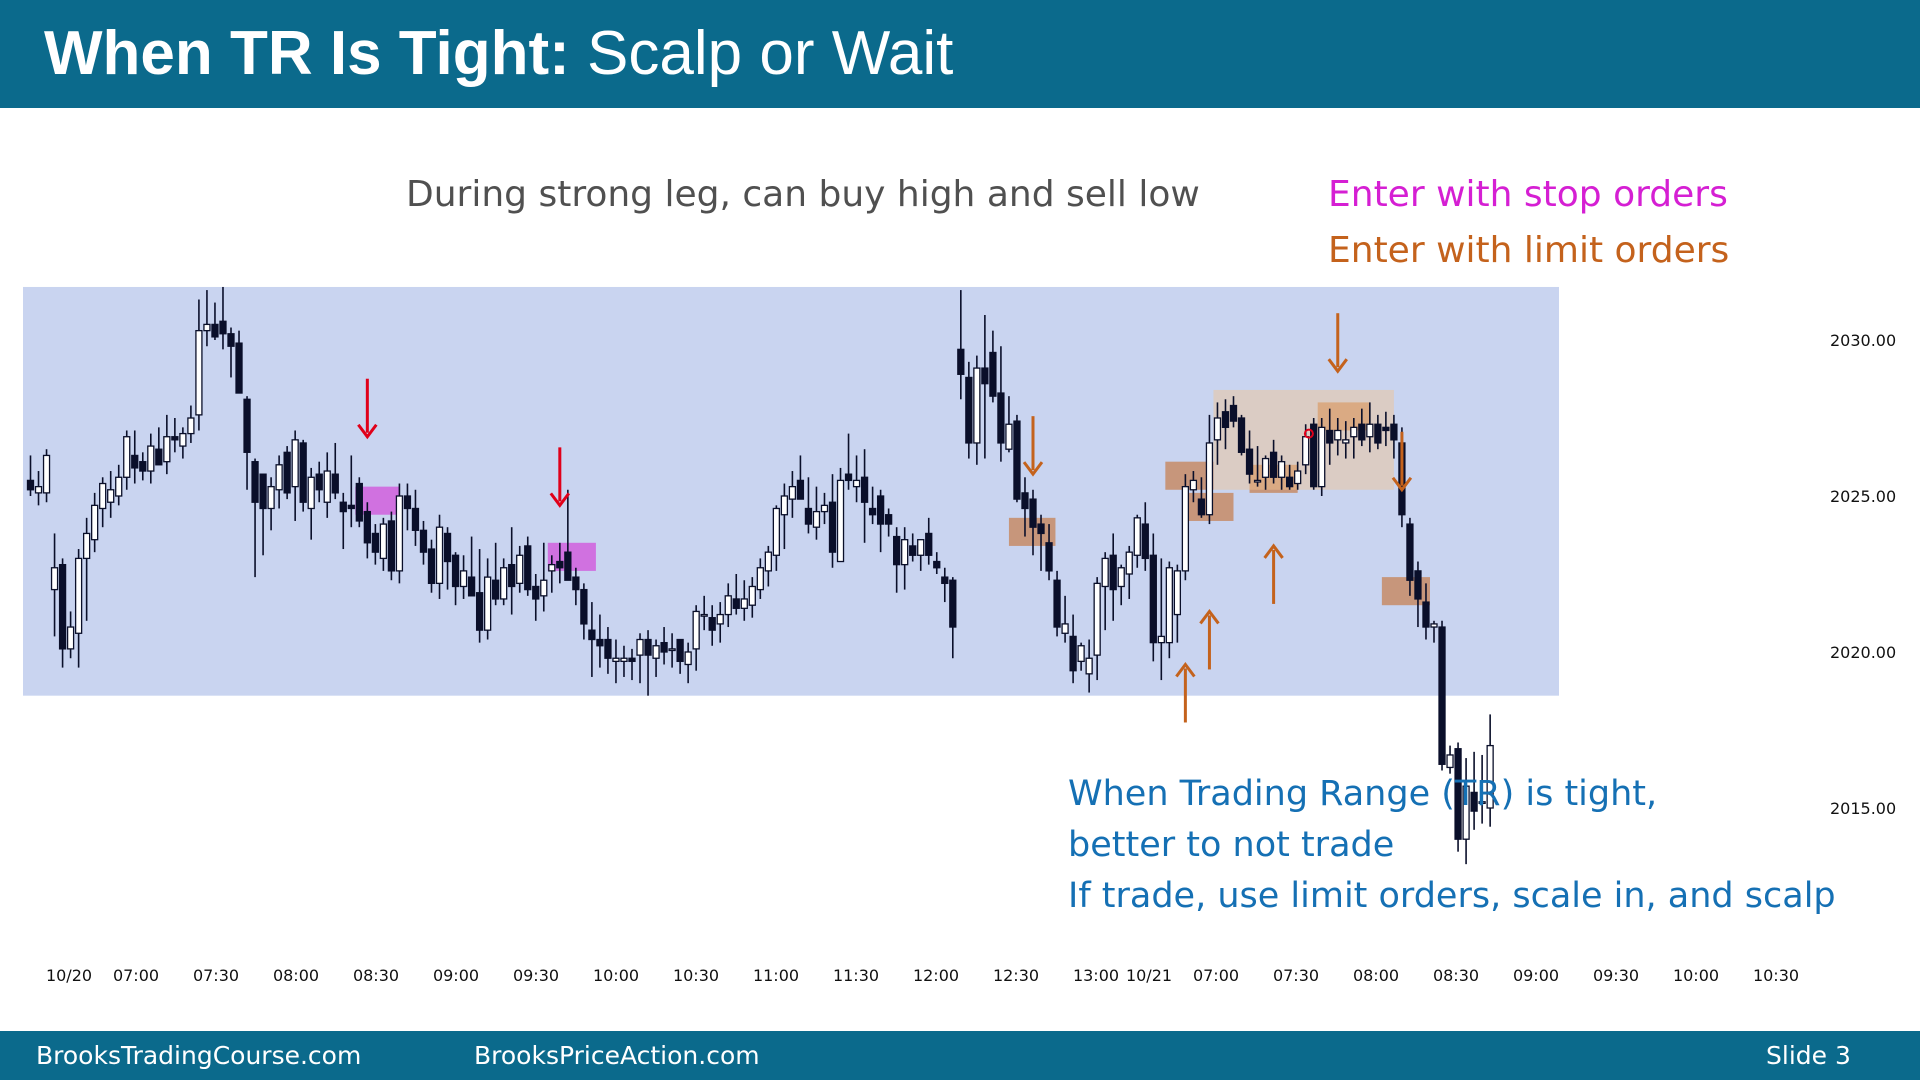 The width and height of the screenshot is (1920, 1080). I want to click on slide-title: When TR Is Tight: Scalp or Wait, so click(498, 54).